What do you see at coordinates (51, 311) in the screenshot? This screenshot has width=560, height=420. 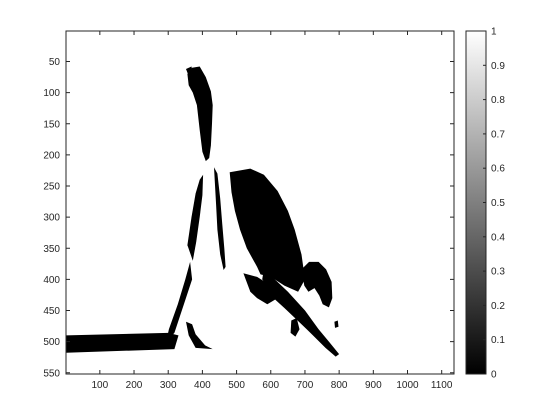 I see `y-tick-label: 450` at bounding box center [51, 311].